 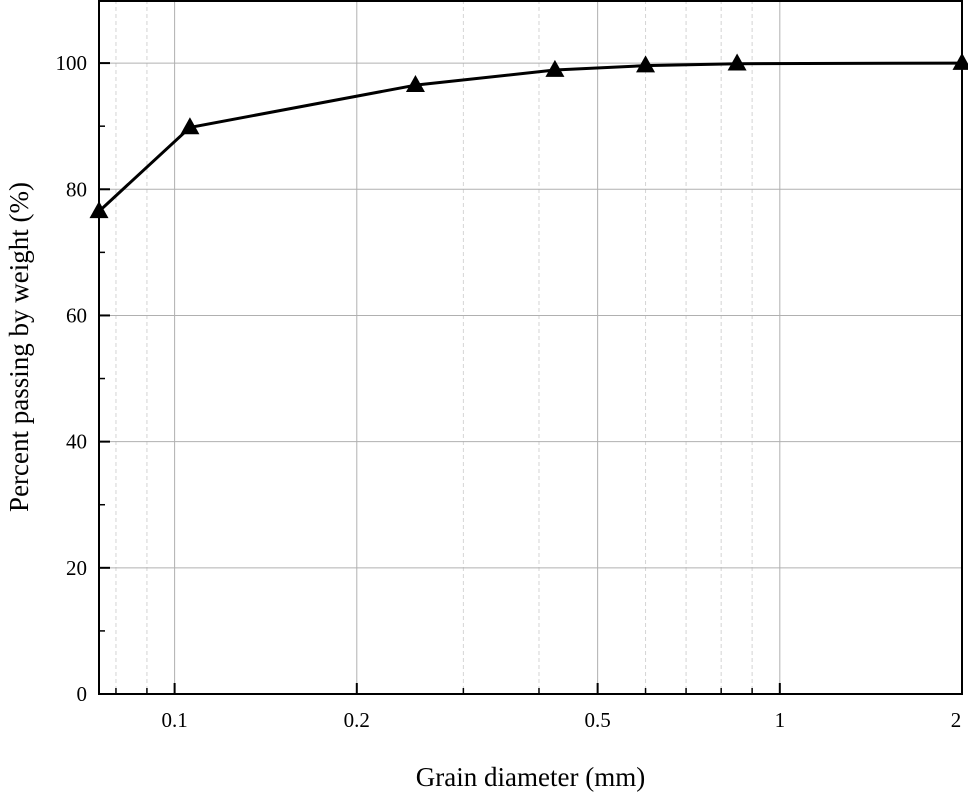 I want to click on x-tick-label: 0.5, so click(x=598, y=720).